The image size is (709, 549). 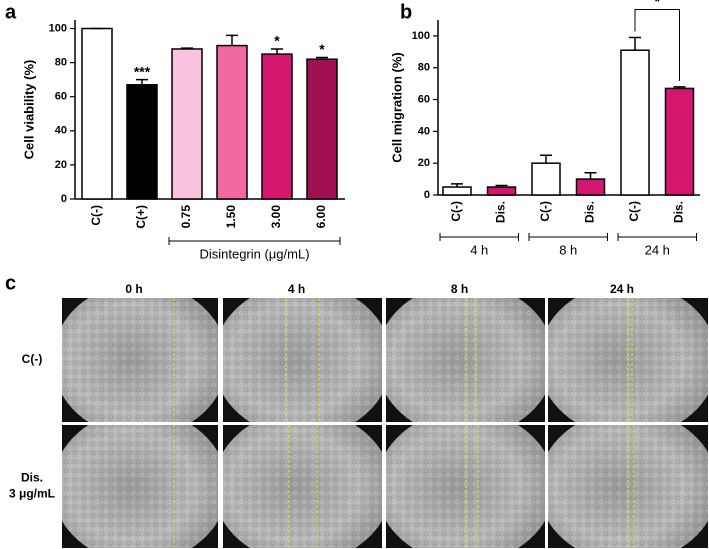 What do you see at coordinates (406, 12) in the screenshot?
I see `panel-label: b` at bounding box center [406, 12].